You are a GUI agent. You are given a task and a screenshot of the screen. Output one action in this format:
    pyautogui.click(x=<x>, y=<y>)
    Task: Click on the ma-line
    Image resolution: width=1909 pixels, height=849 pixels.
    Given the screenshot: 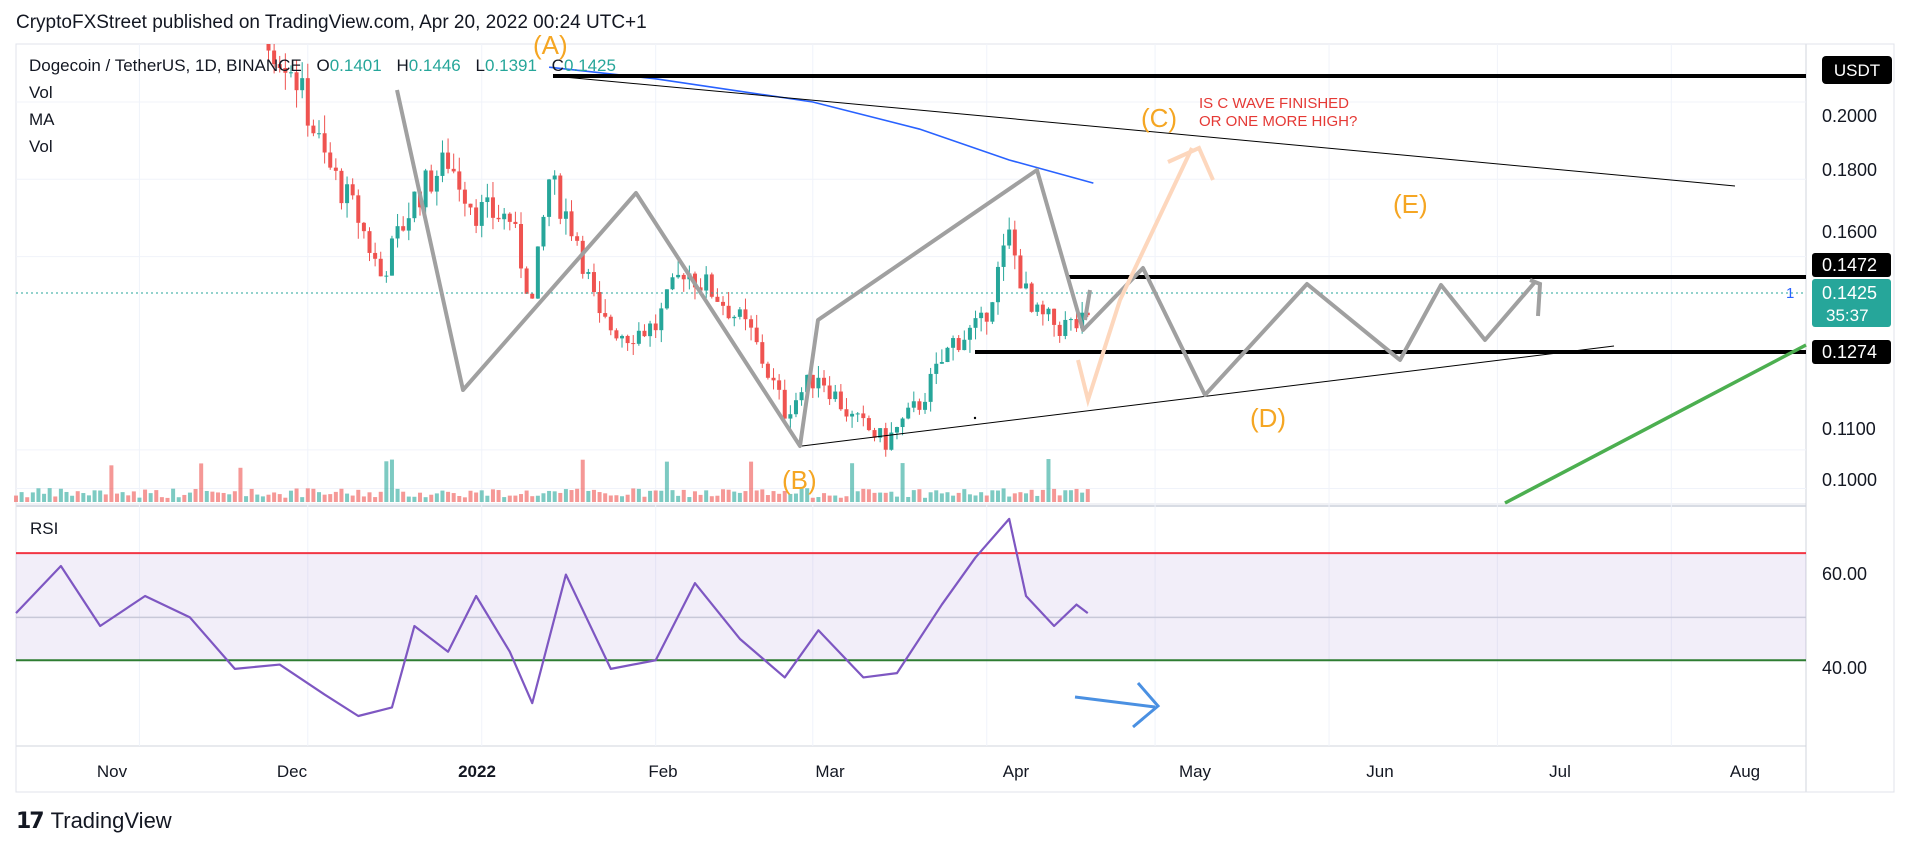 What is the action you would take?
    pyautogui.click(x=821, y=125)
    